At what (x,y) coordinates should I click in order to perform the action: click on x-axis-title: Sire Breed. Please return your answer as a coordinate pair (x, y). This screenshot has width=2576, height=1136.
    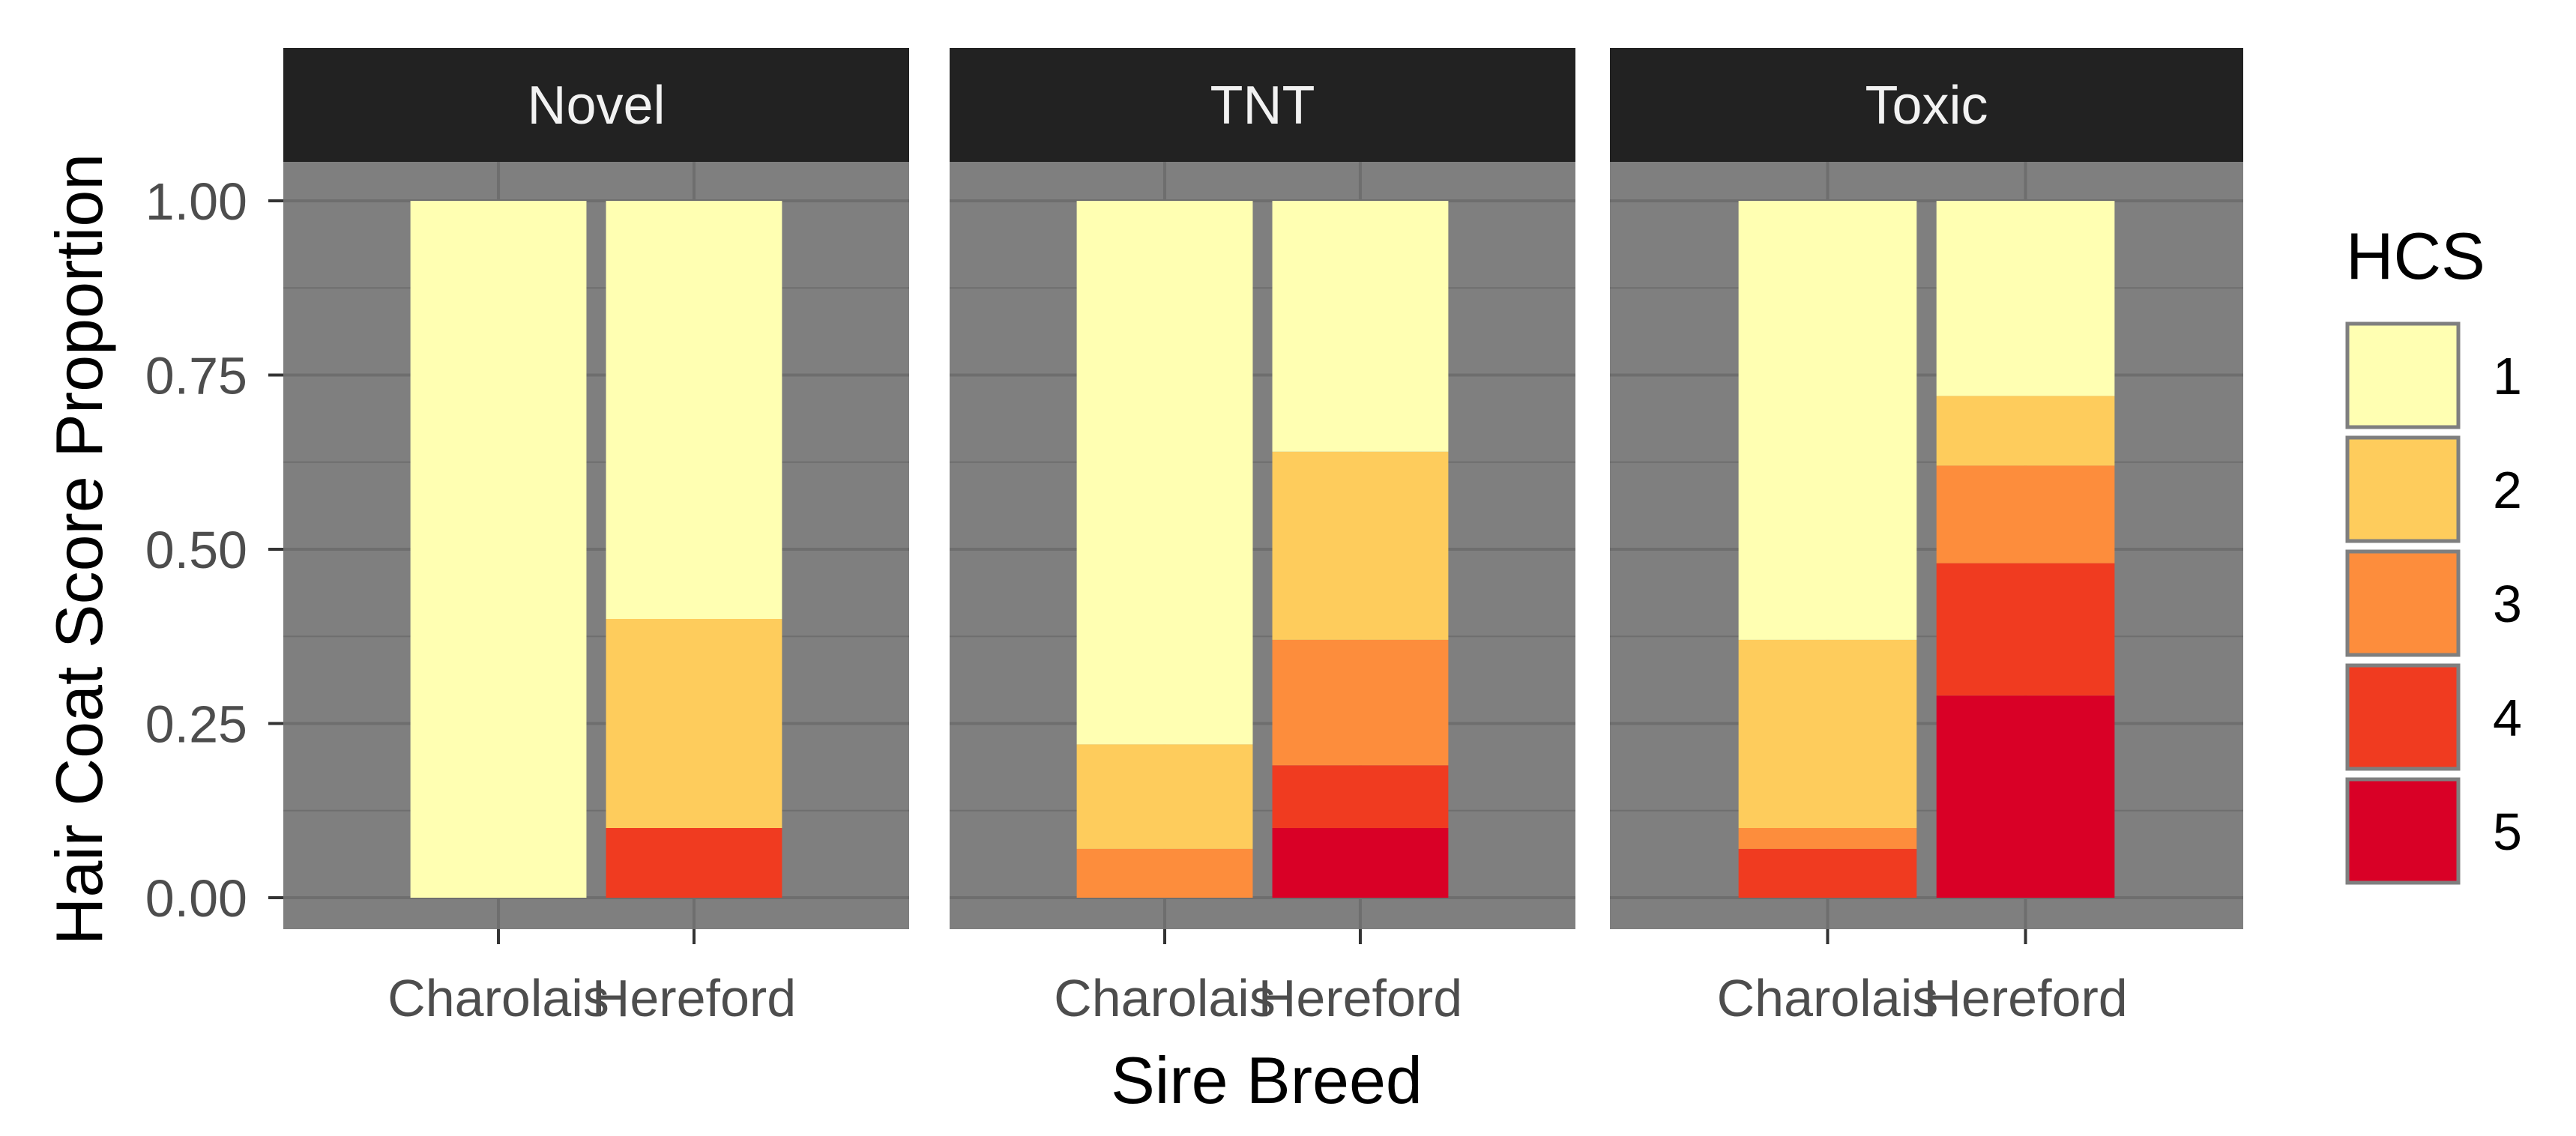
    Looking at the image, I should click on (1267, 1080).